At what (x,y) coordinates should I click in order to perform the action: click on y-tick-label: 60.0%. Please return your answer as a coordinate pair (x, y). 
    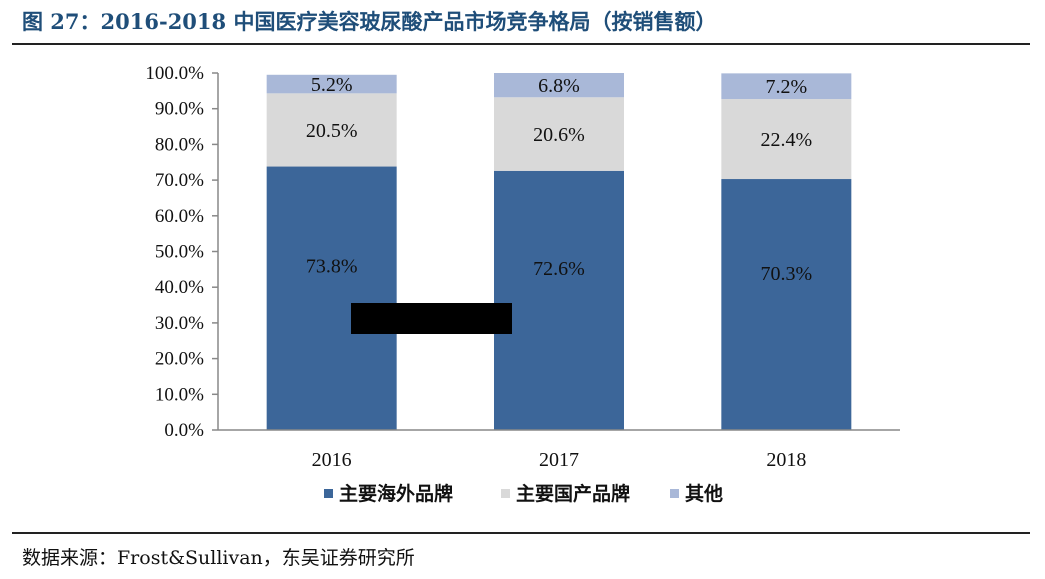
    Looking at the image, I should click on (179, 216).